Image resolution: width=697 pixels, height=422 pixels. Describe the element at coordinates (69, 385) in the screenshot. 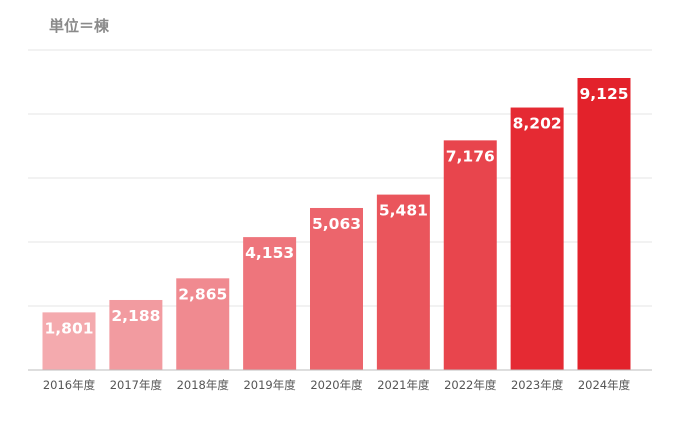

I see `x-tick-label: 2016年度` at that location.